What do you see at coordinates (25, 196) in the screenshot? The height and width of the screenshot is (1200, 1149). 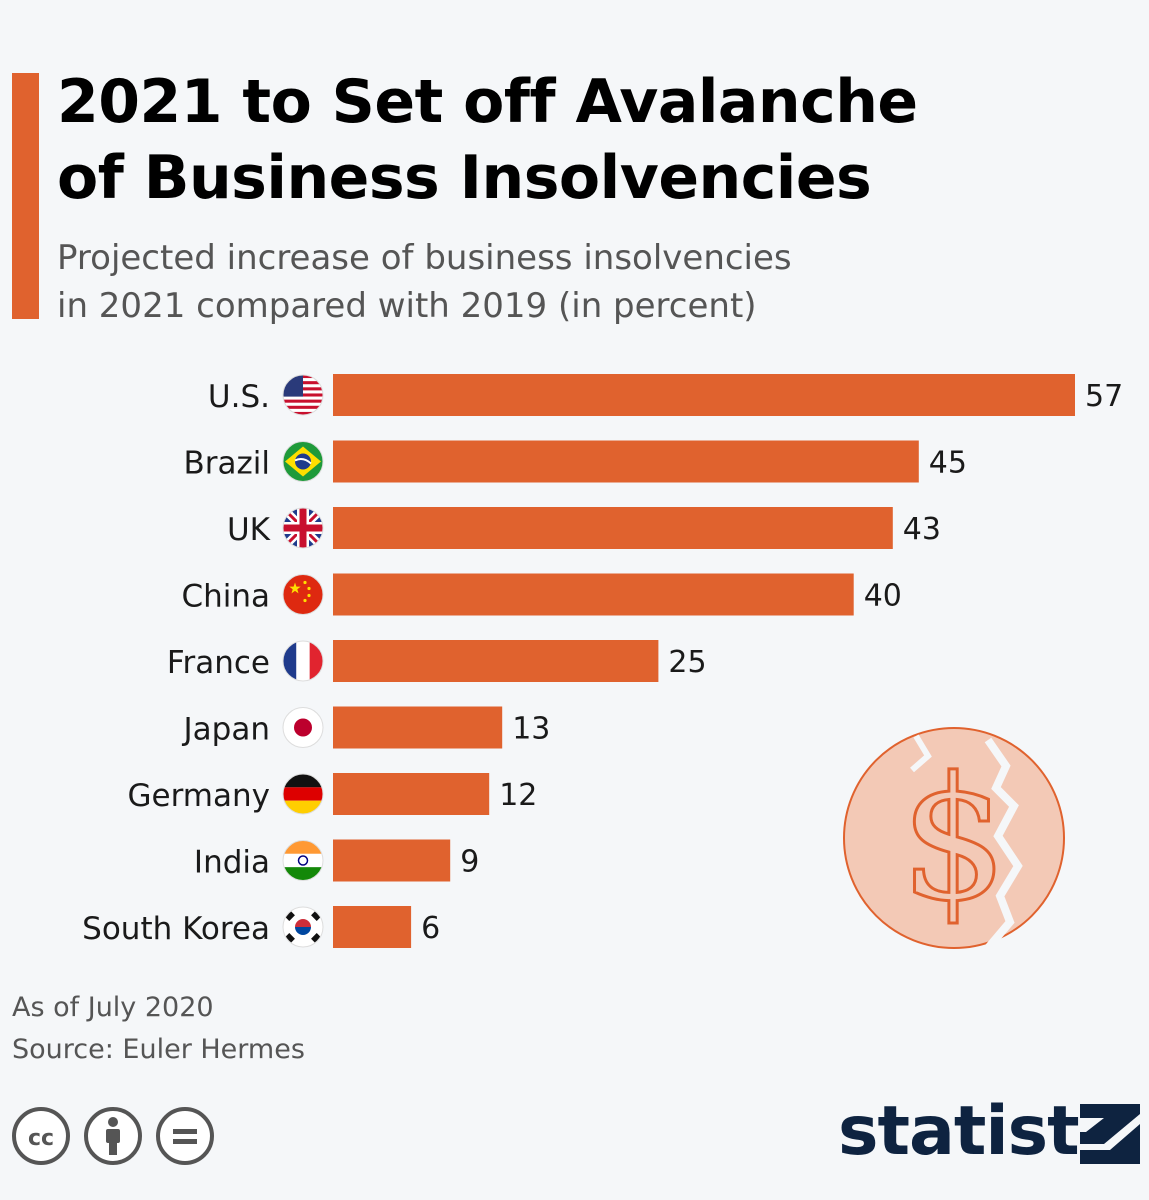 I see `accent-bar` at bounding box center [25, 196].